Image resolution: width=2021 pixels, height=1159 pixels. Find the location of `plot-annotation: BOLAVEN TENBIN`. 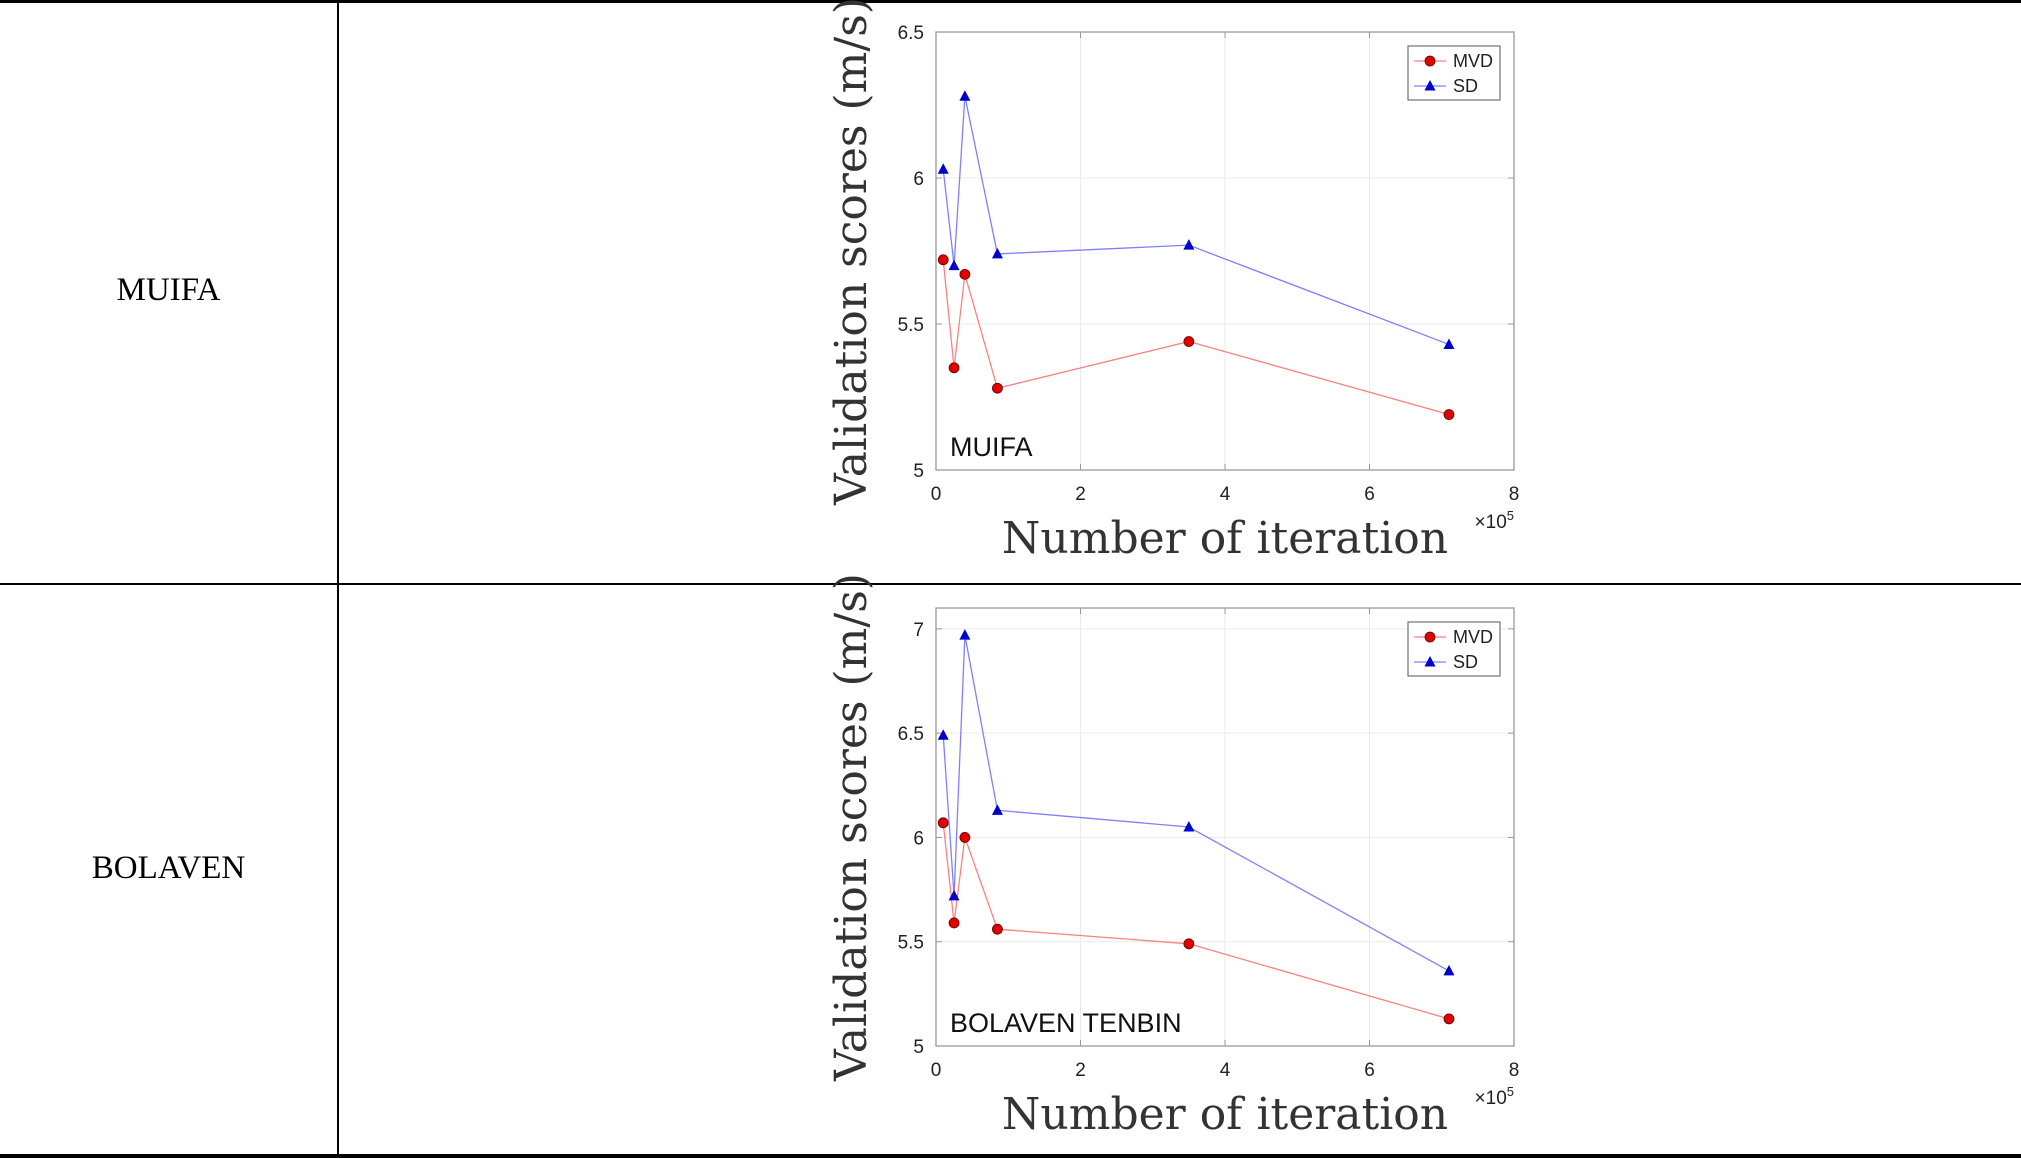

plot-annotation: BOLAVEN TENBIN is located at coordinates (1066, 1023).